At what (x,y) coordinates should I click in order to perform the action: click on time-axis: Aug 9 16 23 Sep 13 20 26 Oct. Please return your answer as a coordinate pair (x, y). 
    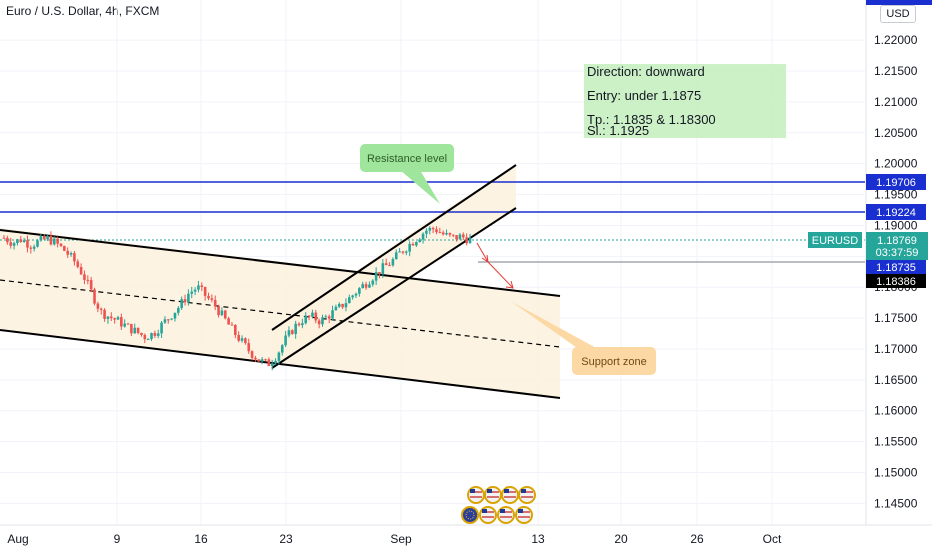
    Looking at the image, I should click on (394, 539).